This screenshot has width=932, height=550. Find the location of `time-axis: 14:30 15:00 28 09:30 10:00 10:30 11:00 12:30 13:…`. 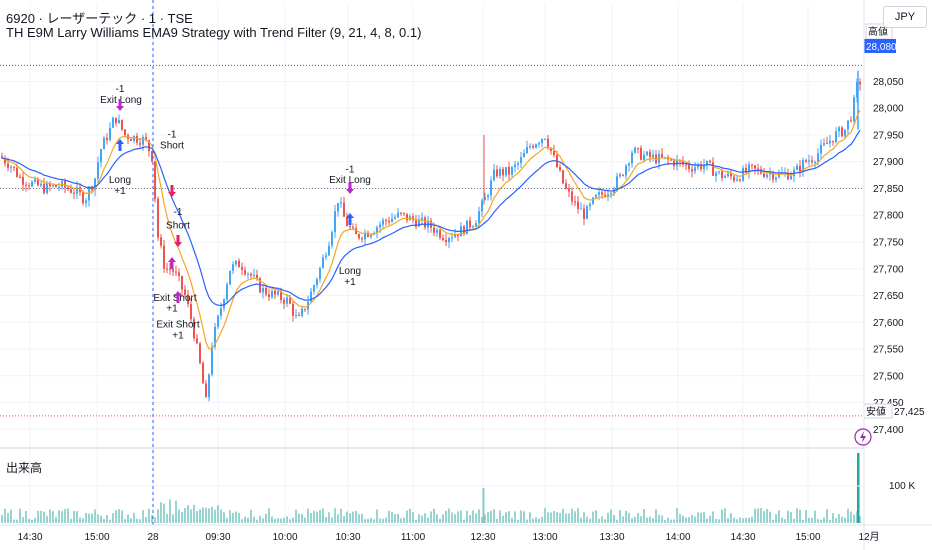

time-axis: 14:30 15:00 28 09:30 10:00 10:30 11:00 12:30 13:… is located at coordinates (448, 537).